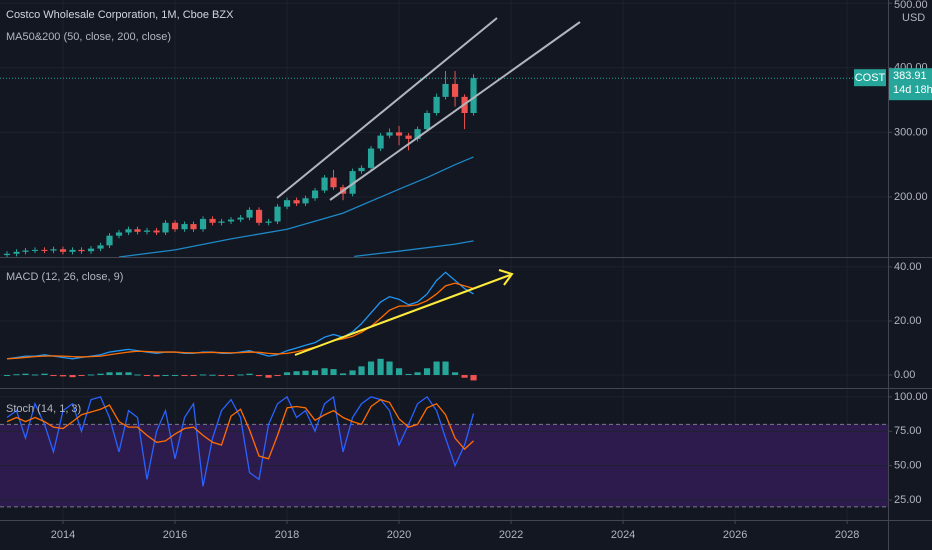 This screenshot has width=932, height=550. Describe the element at coordinates (735, 535) in the screenshot. I see `x-tick-label: 2026` at that location.